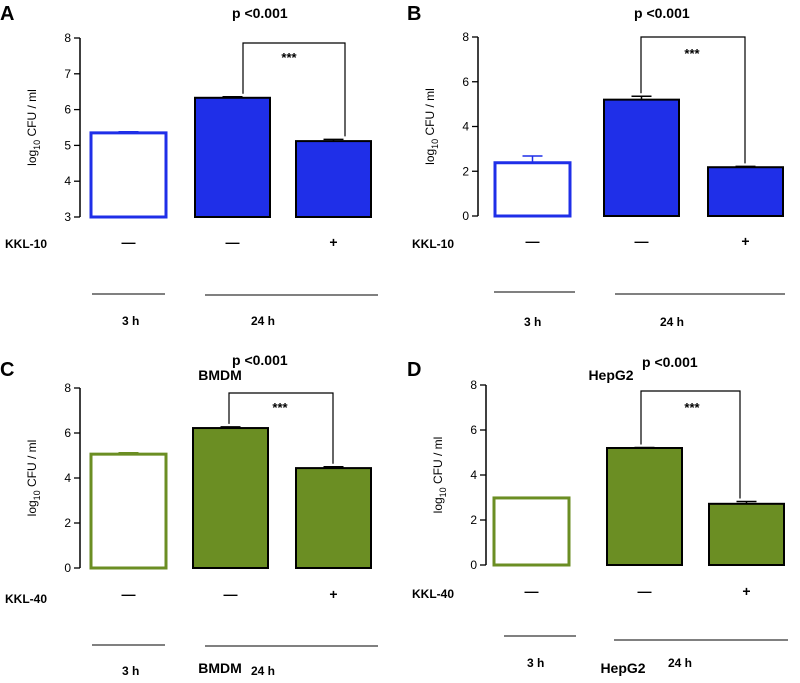  I want to click on panel-letter: C, so click(7, 370).